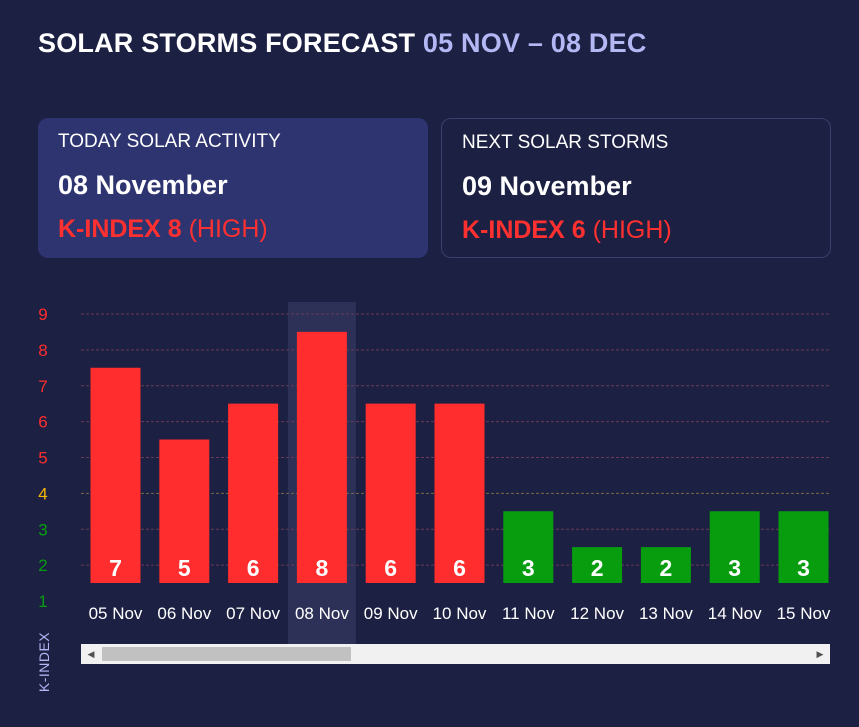 This screenshot has height=727, width=859. What do you see at coordinates (42, 314) in the screenshot?
I see `y-tick-label: 9` at bounding box center [42, 314].